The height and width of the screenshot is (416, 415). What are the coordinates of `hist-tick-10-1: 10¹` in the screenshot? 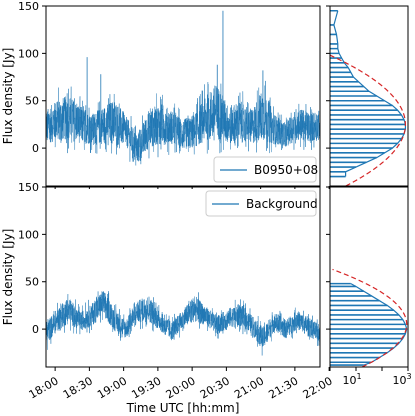 It's located at (351, 379).